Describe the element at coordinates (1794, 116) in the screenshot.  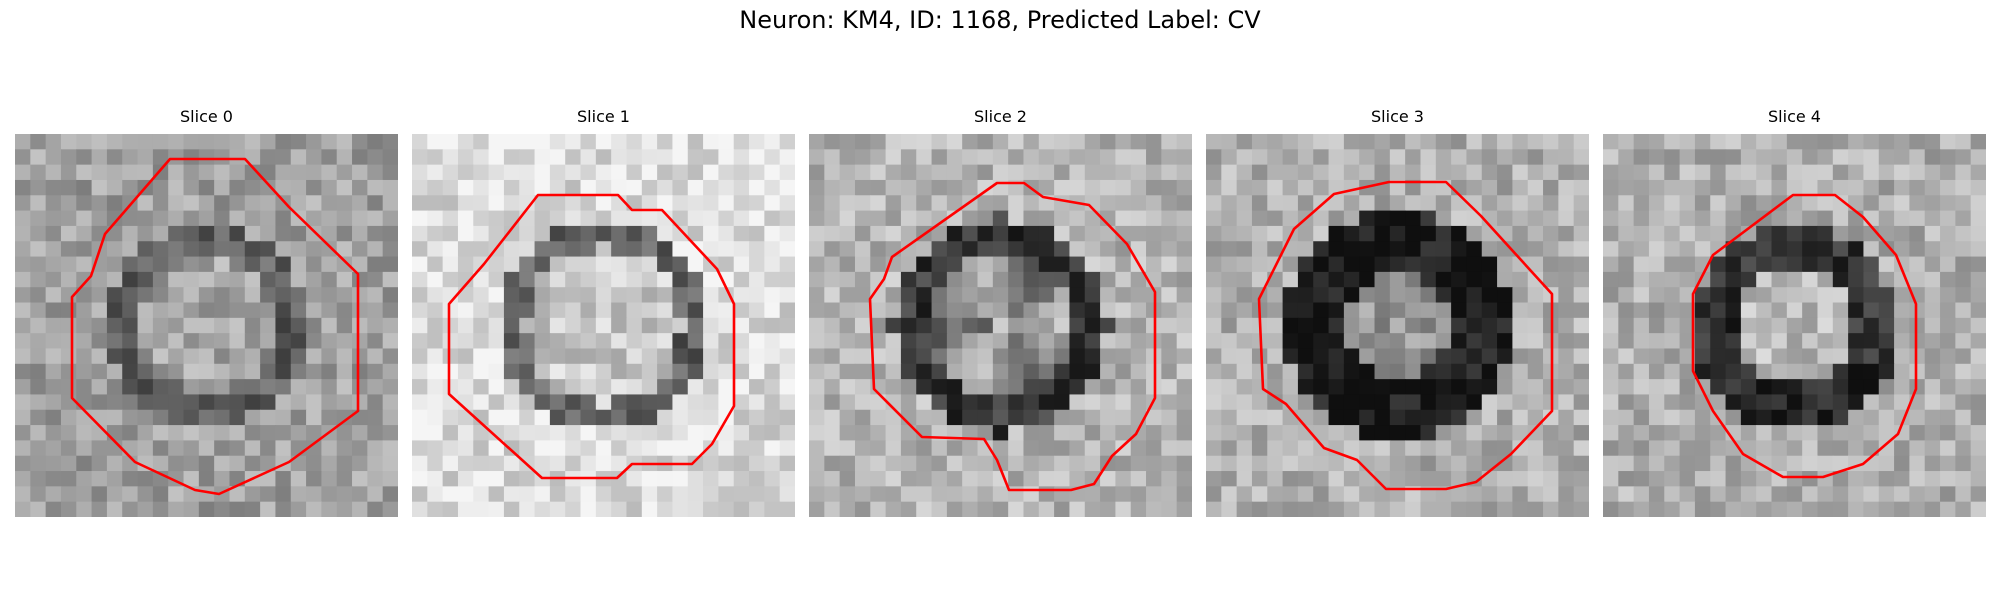
I see `slice-title: Slice 4` at that location.